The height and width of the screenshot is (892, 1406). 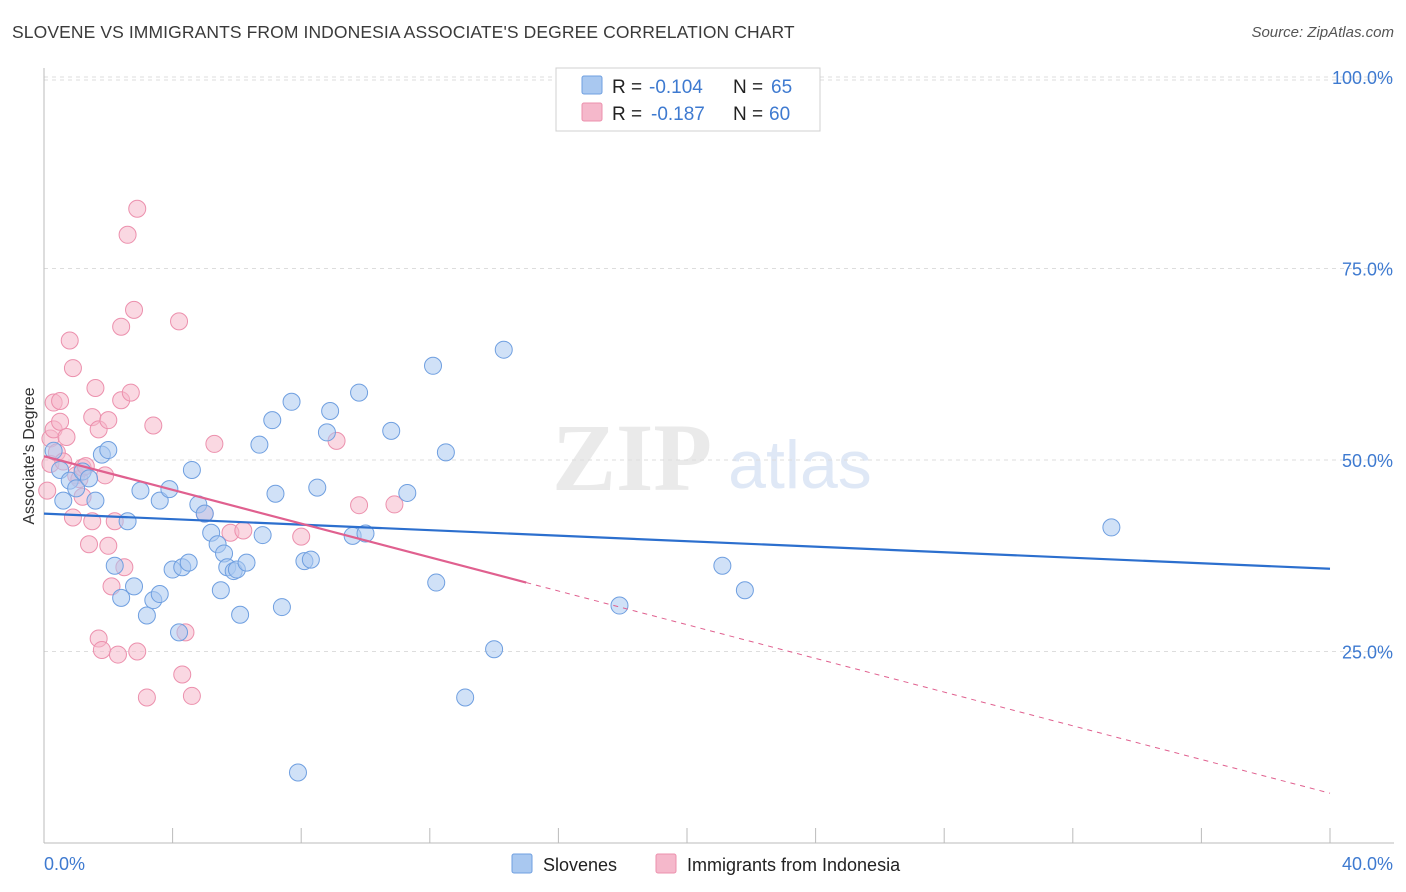 What do you see at coordinates (592, 85) in the screenshot?
I see `legend-swatch-slovenes` at bounding box center [592, 85].